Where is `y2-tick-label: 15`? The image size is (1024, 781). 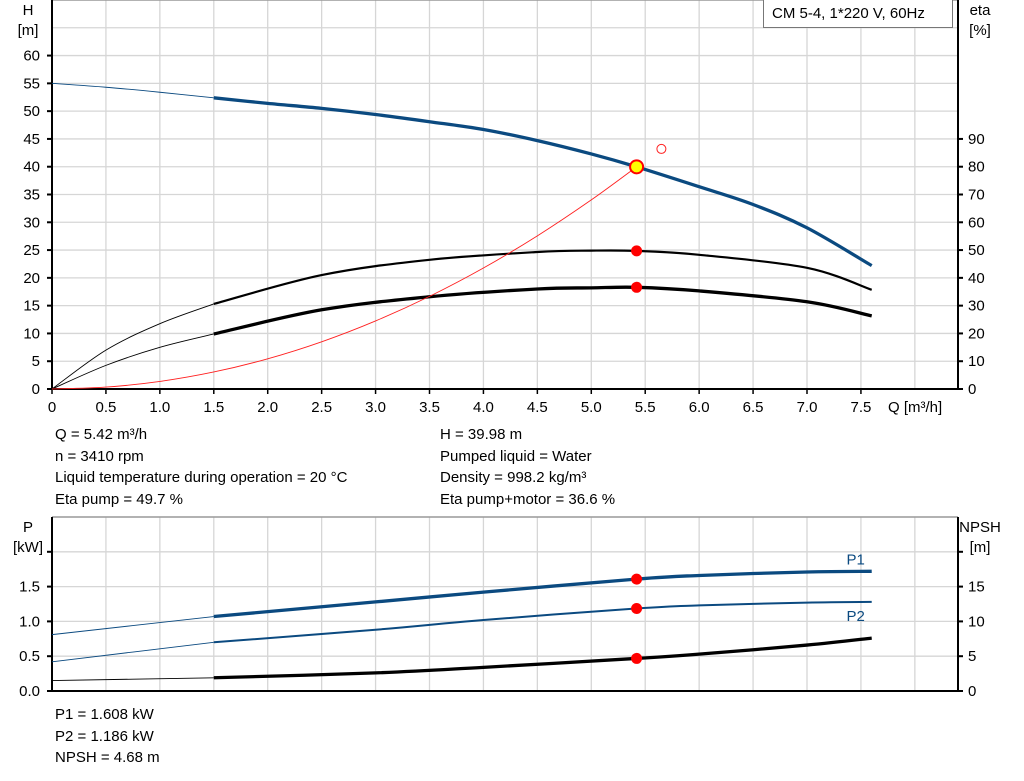 y2-tick-label: 15 is located at coordinates (976, 587).